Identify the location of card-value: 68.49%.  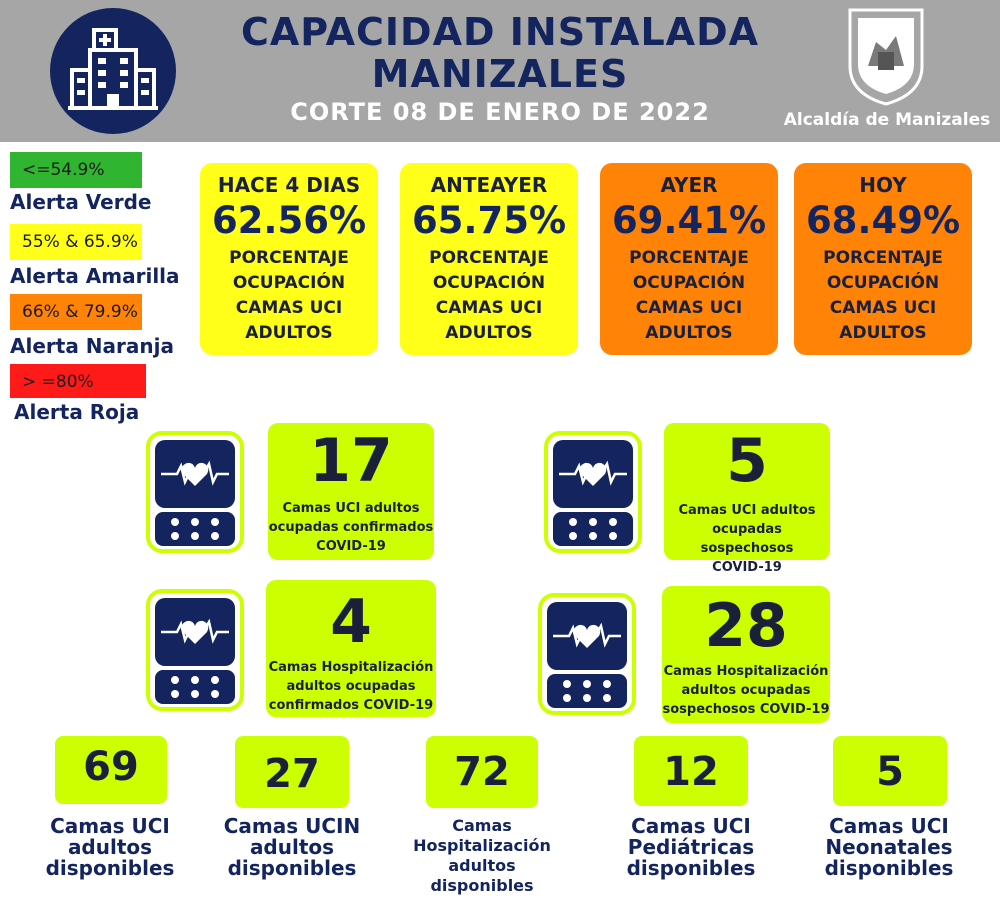
(883, 220).